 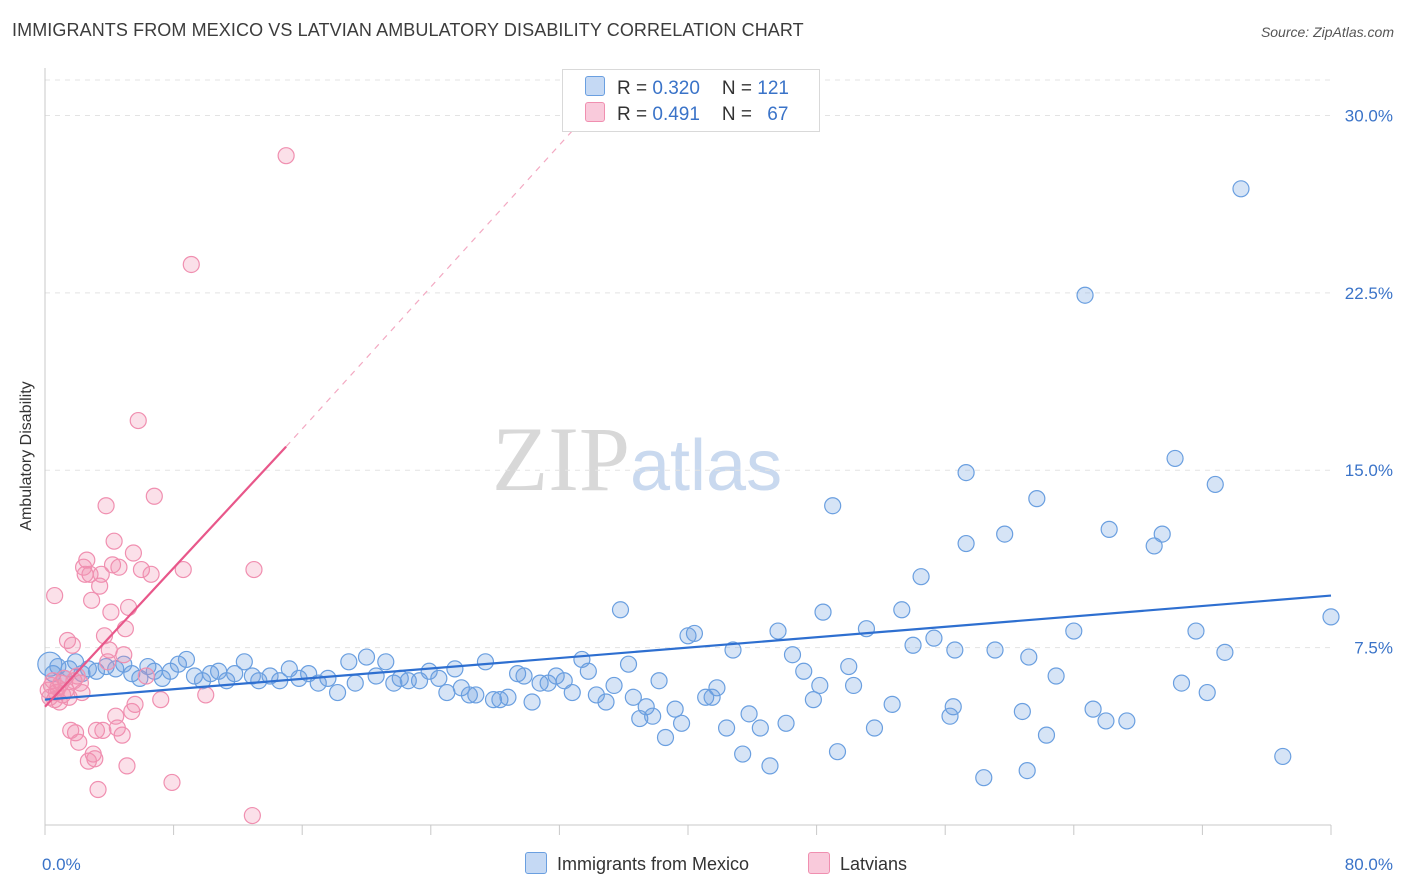 I want to click on y-tick-label: 30.0%, so click(x=1369, y=115).